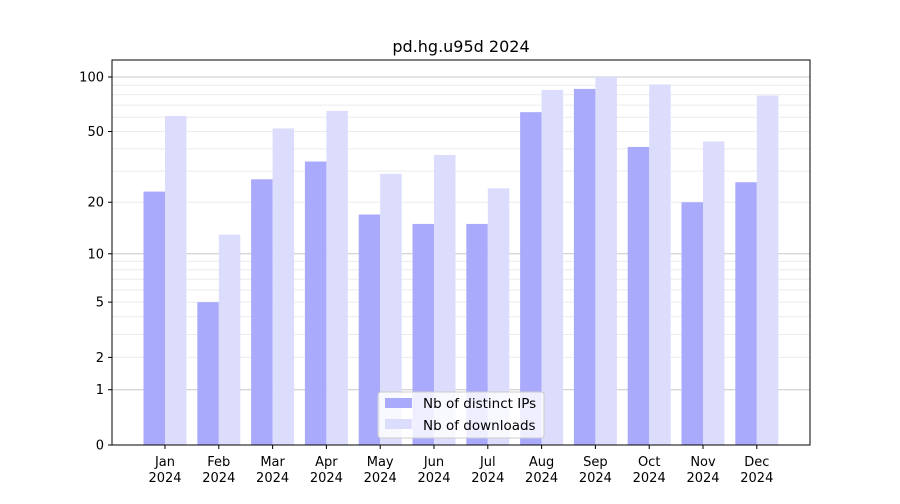  Describe the element at coordinates (95, 203) in the screenshot. I see `y-tick-label: 20` at that location.